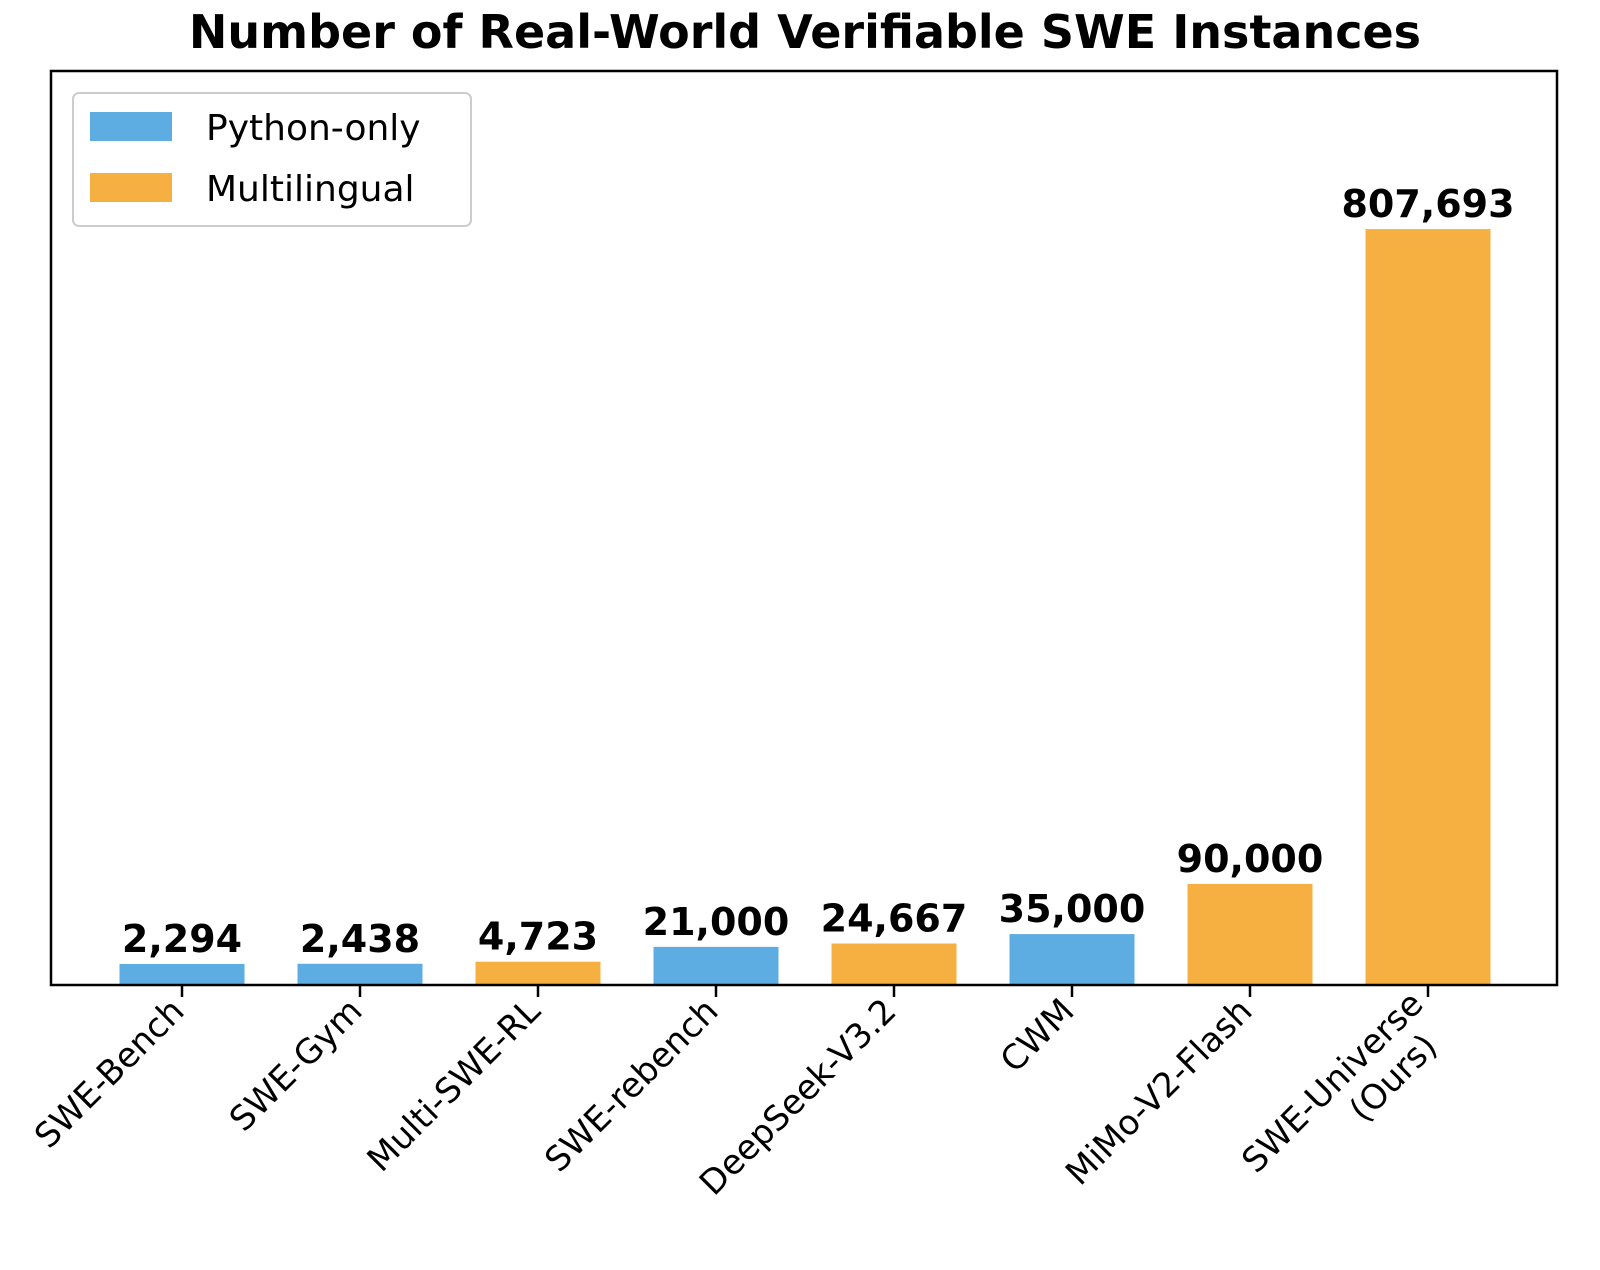 The image size is (1600, 1270). Describe the element at coordinates (894, 919) in the screenshot. I see `bar-value-label: 24,667` at that location.